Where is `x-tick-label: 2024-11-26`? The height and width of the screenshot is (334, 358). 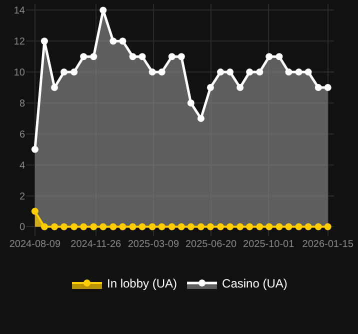 x-tick-label: 2024-11-26 is located at coordinates (96, 244).